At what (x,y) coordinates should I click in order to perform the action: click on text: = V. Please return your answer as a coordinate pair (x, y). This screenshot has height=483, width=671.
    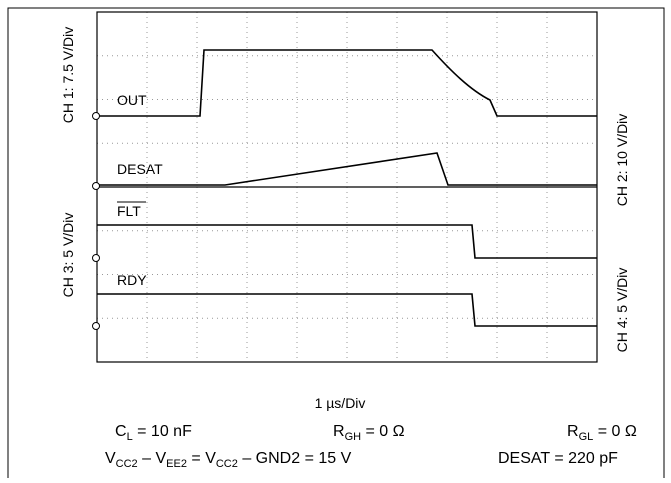
    Looking at the image, I should click on (201, 458).